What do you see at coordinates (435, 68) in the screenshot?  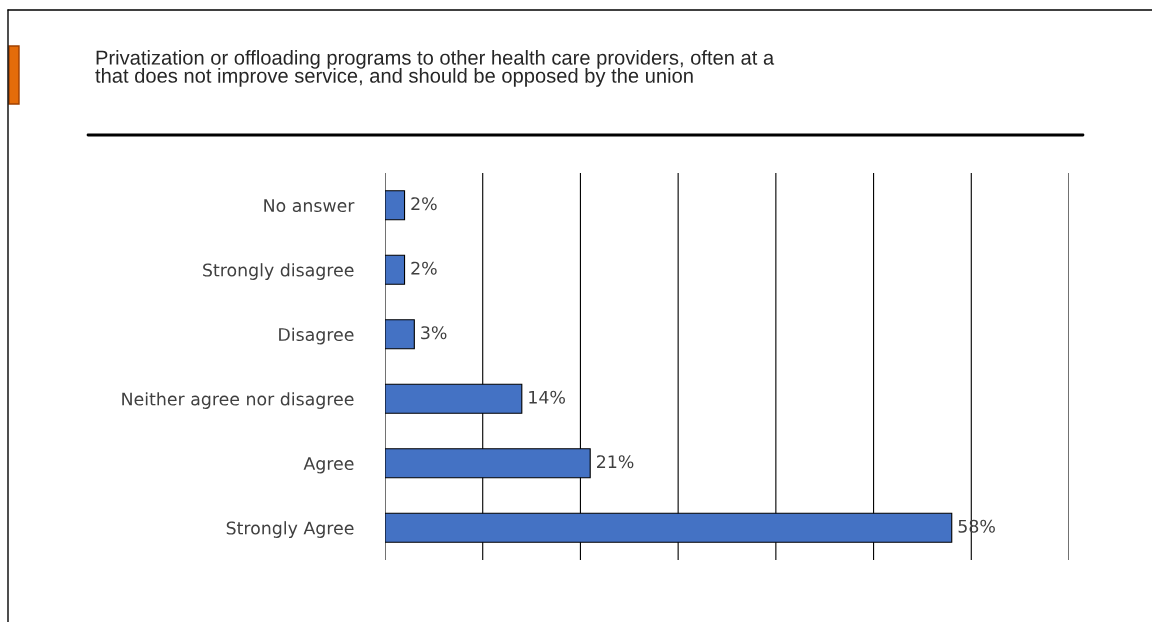 I see `chart-title: Privatization or offloading programs to other health care providers, often at a that does not improve service, and should be opposed by the union` at bounding box center [435, 68].